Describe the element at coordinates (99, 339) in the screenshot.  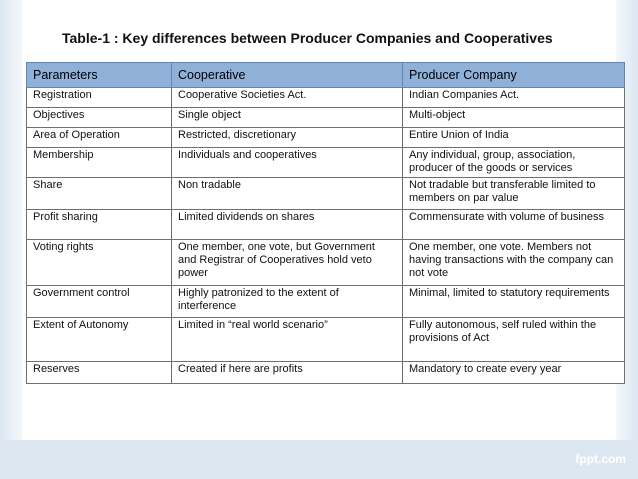
I see `row-parameter: Extent of Autonomy` at that location.